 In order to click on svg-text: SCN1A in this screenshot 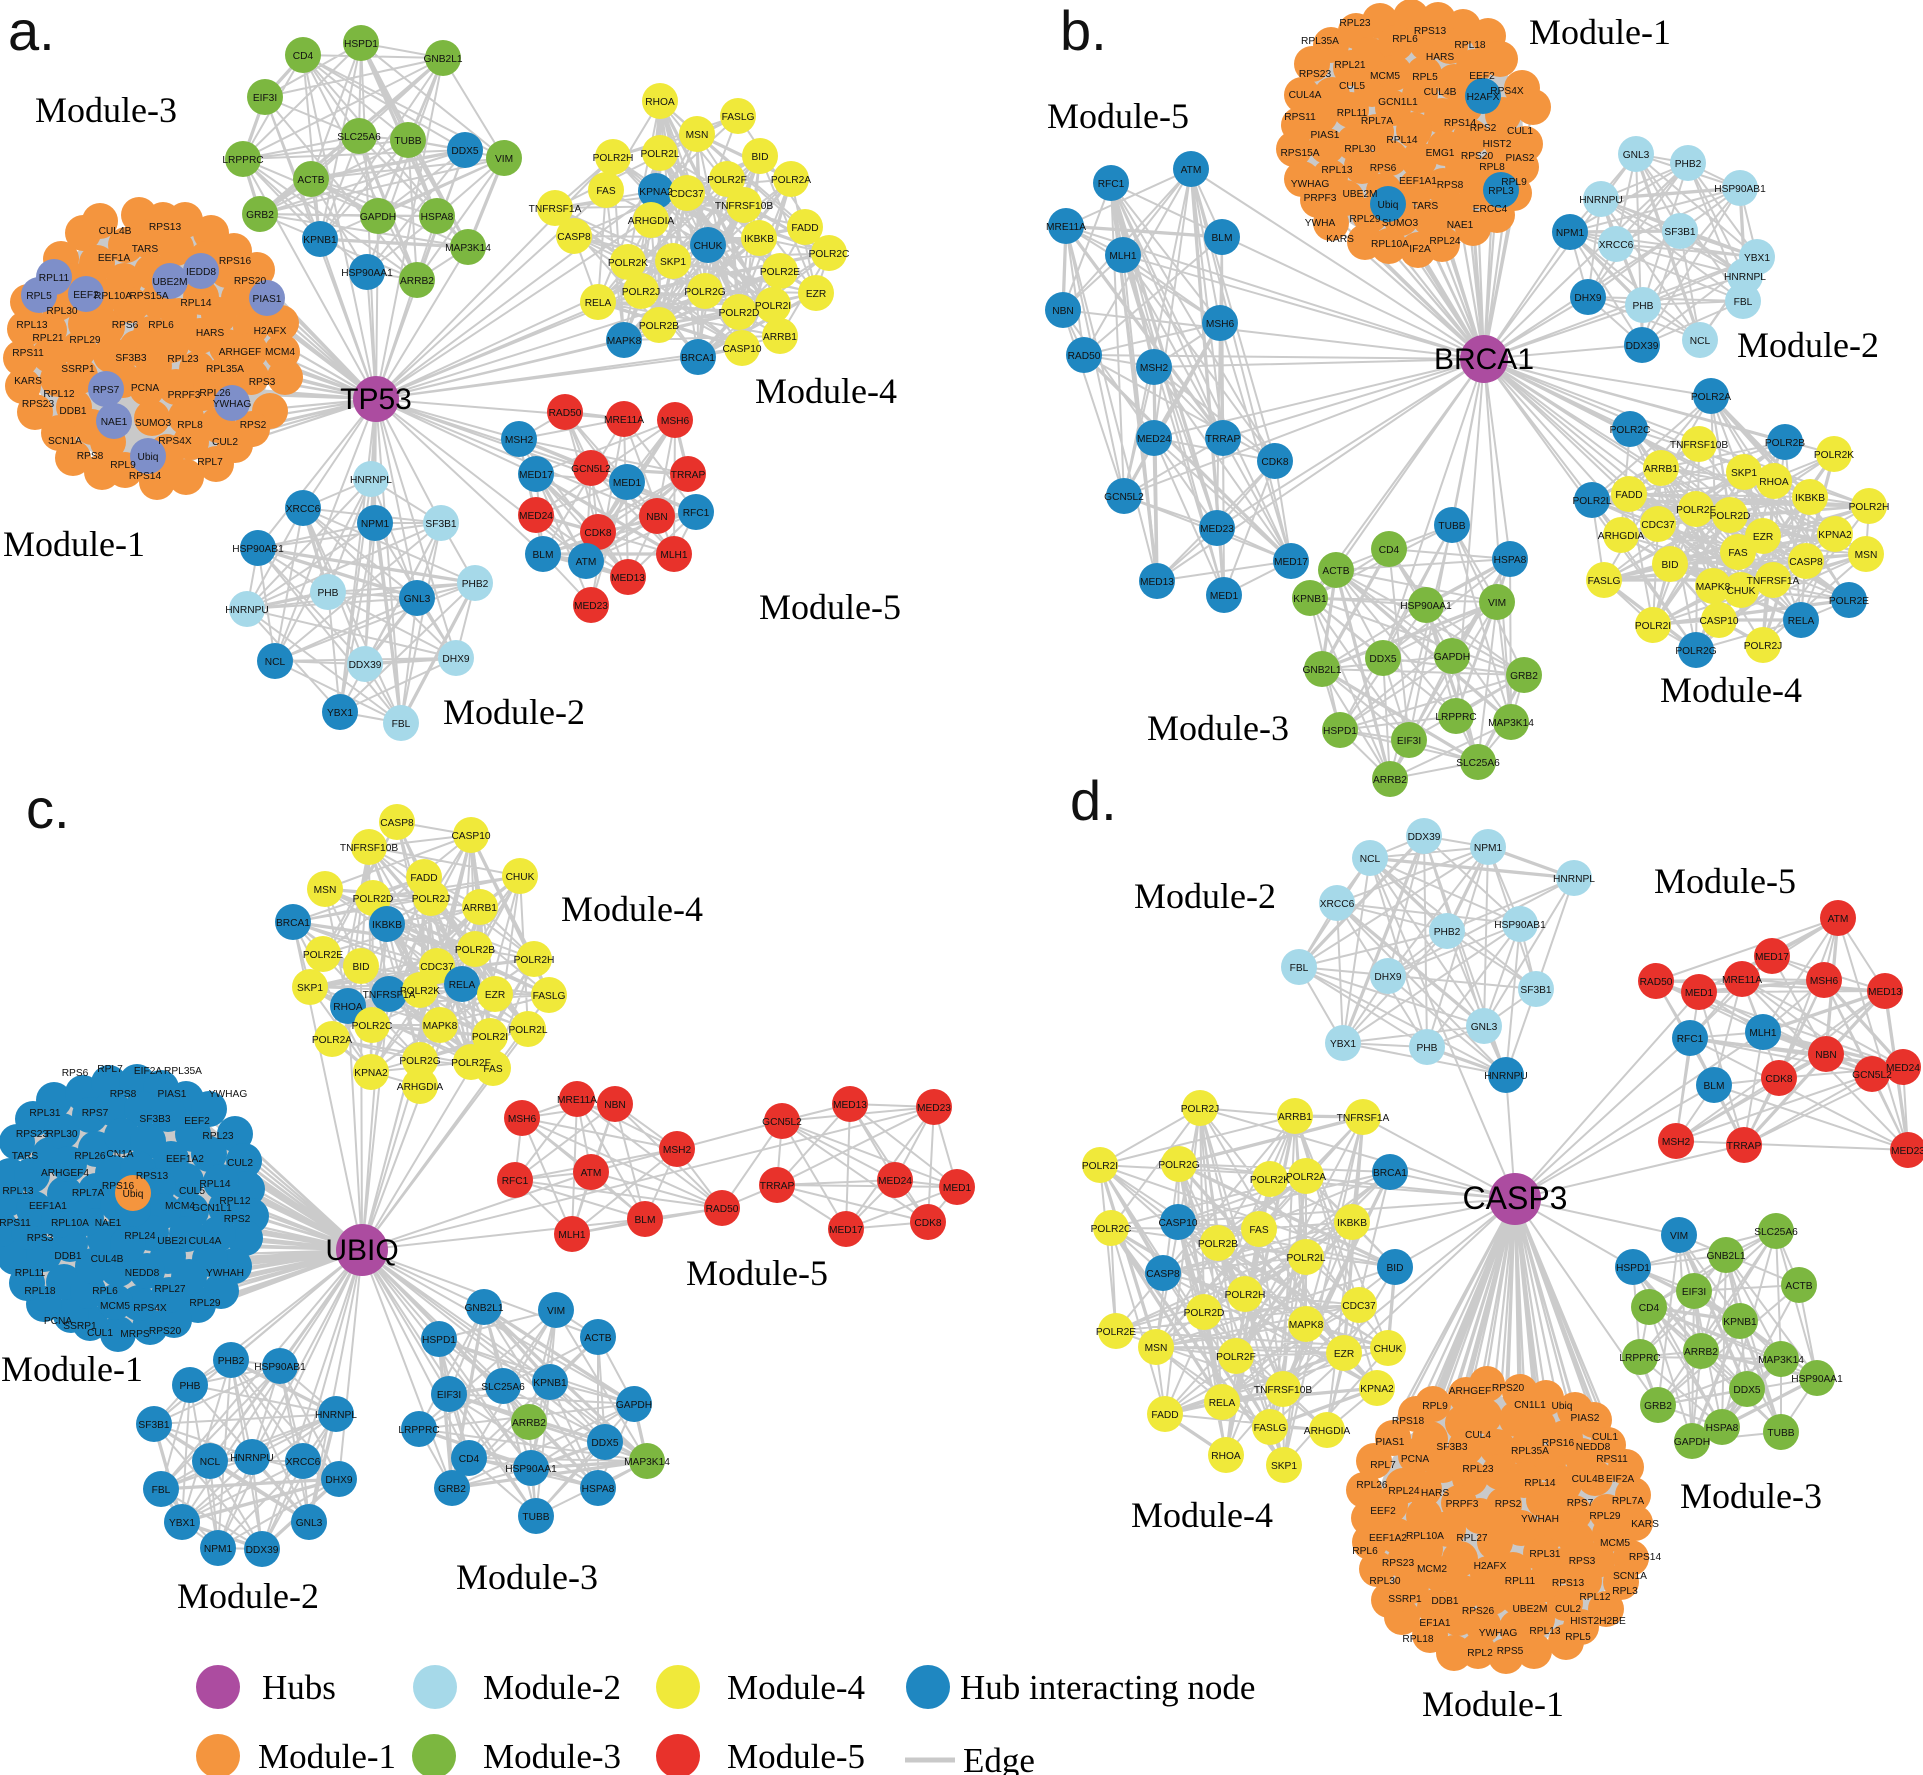, I will do `click(65, 441)`.